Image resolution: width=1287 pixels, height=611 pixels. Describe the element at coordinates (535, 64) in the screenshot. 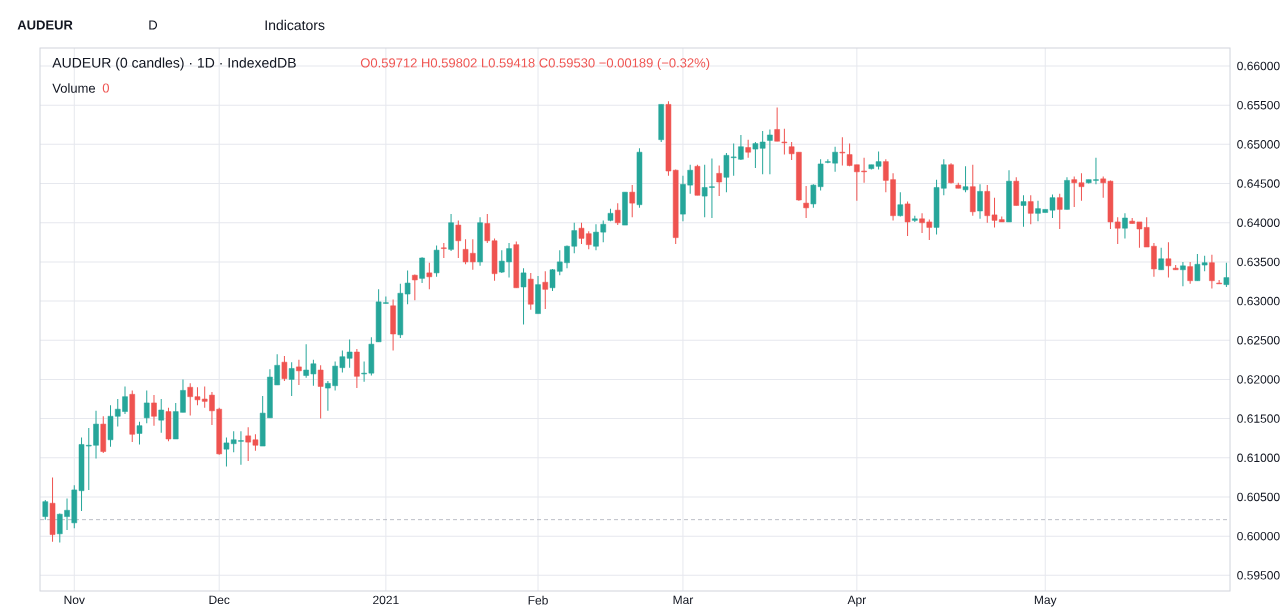

I see `text: O0.59712 H0.59802 L0.59418 C0.59530 −0.00189 (−0.32%)` at that location.